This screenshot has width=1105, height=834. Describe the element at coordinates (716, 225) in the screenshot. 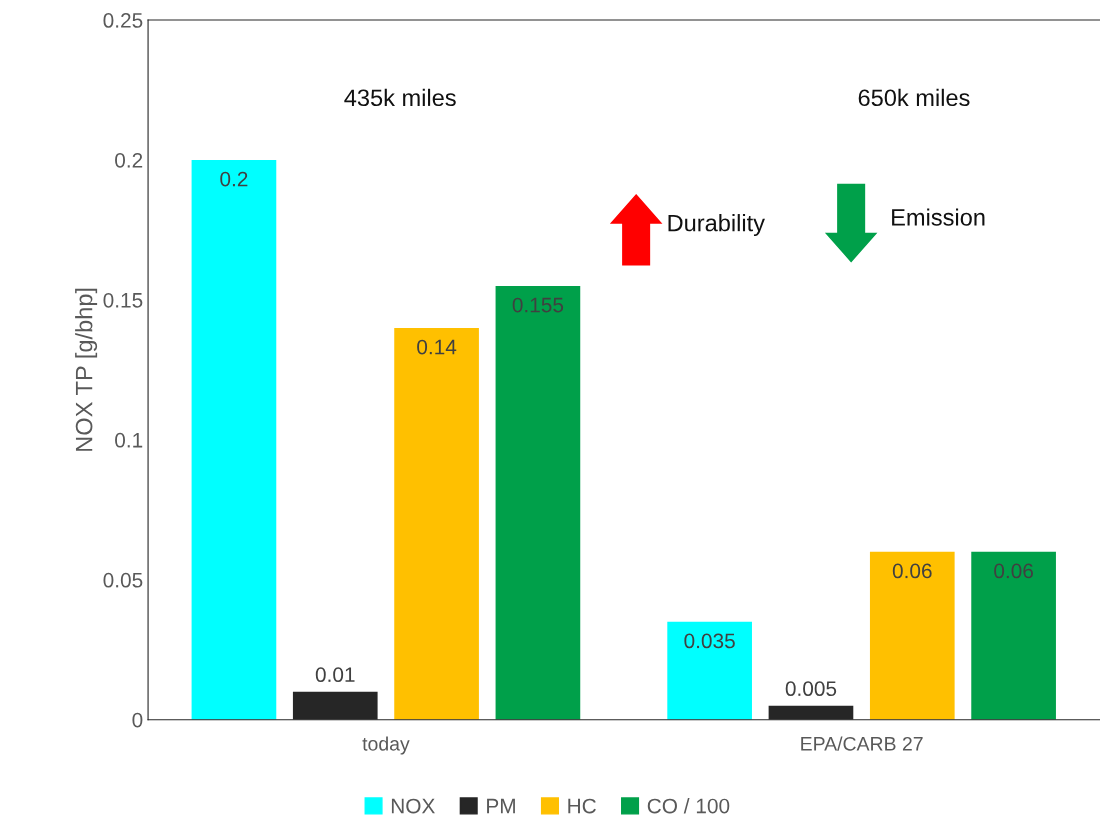

I see `annotation: Durability` at that location.